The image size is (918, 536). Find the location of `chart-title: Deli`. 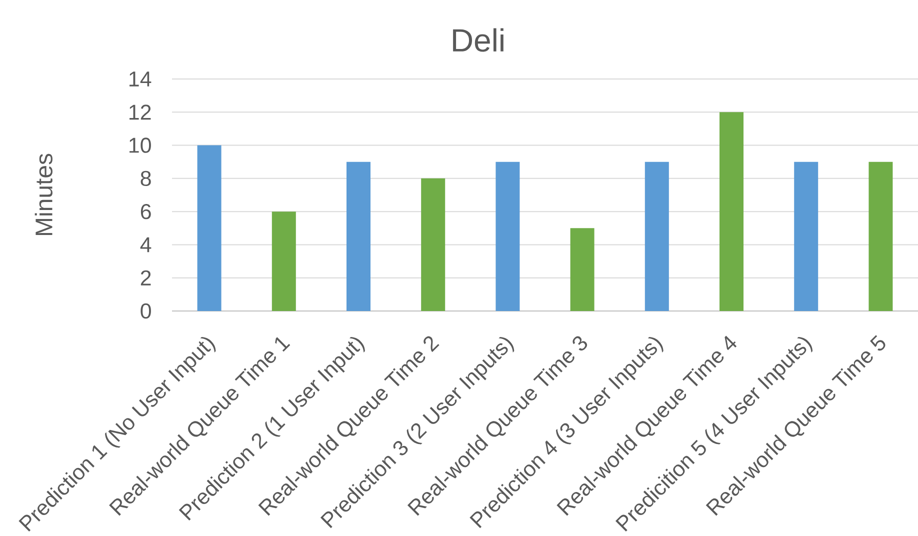

chart-title: Deli is located at coordinates (478, 40).